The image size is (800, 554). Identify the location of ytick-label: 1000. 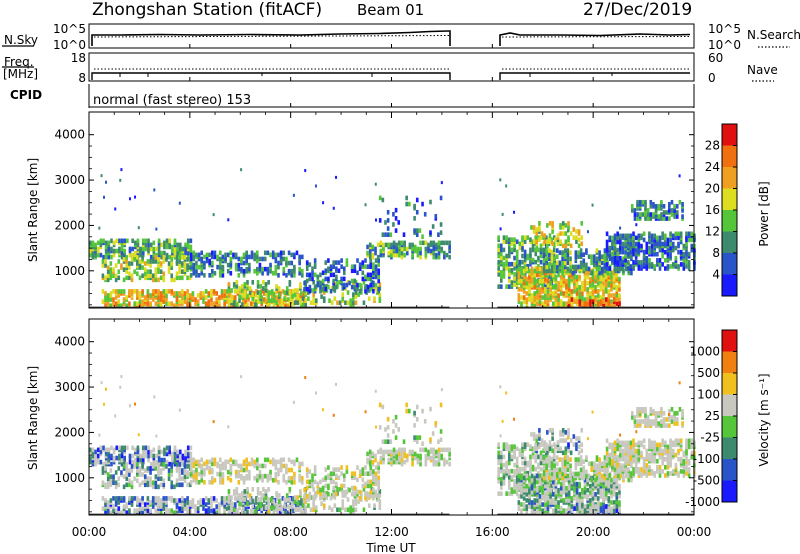
(69, 271).